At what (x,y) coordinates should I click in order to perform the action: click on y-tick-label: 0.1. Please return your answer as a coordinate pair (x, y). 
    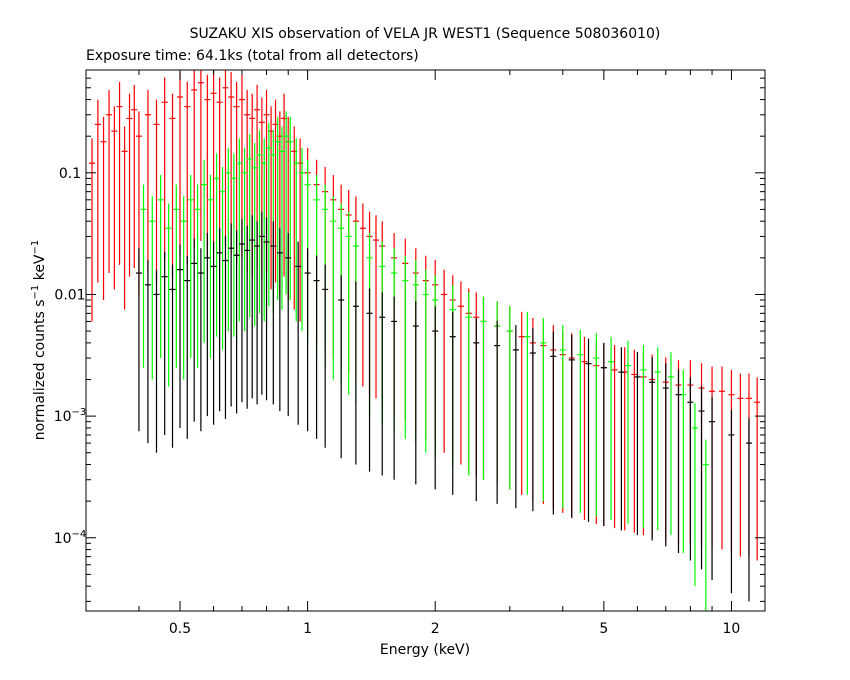
    Looking at the image, I should click on (70, 174).